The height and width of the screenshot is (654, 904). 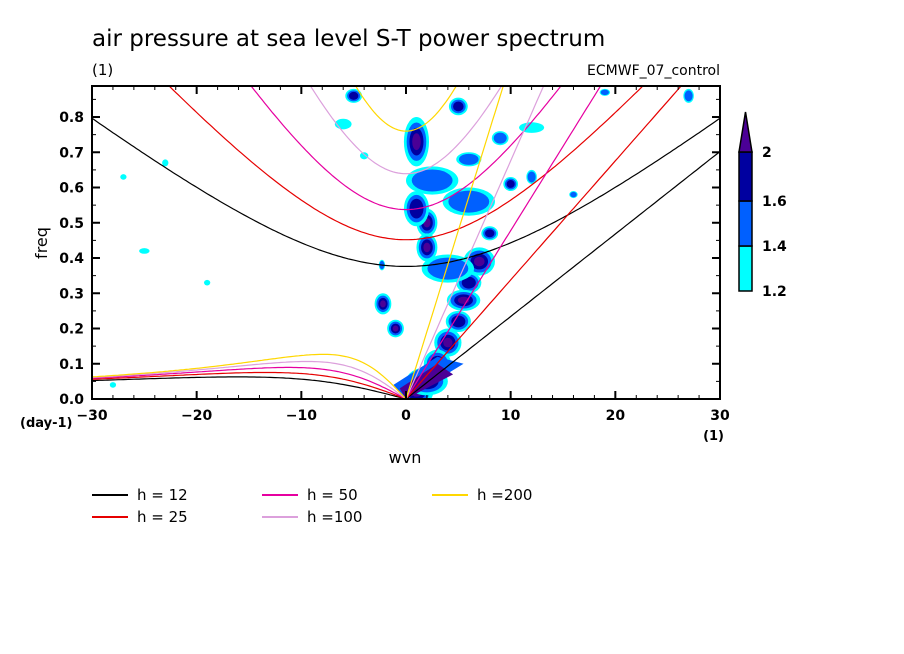 What do you see at coordinates (334, 517) in the screenshot?
I see `legend-label: h =100` at bounding box center [334, 517].